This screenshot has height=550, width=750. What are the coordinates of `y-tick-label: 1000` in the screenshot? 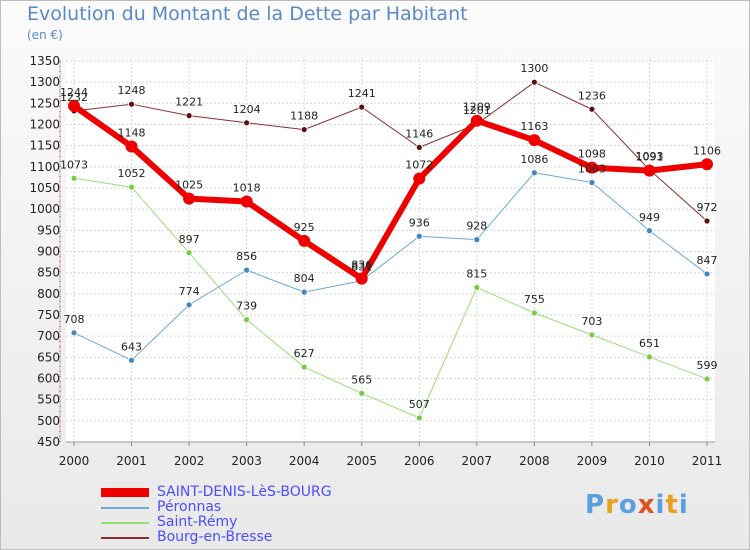 It's located at (44, 209).